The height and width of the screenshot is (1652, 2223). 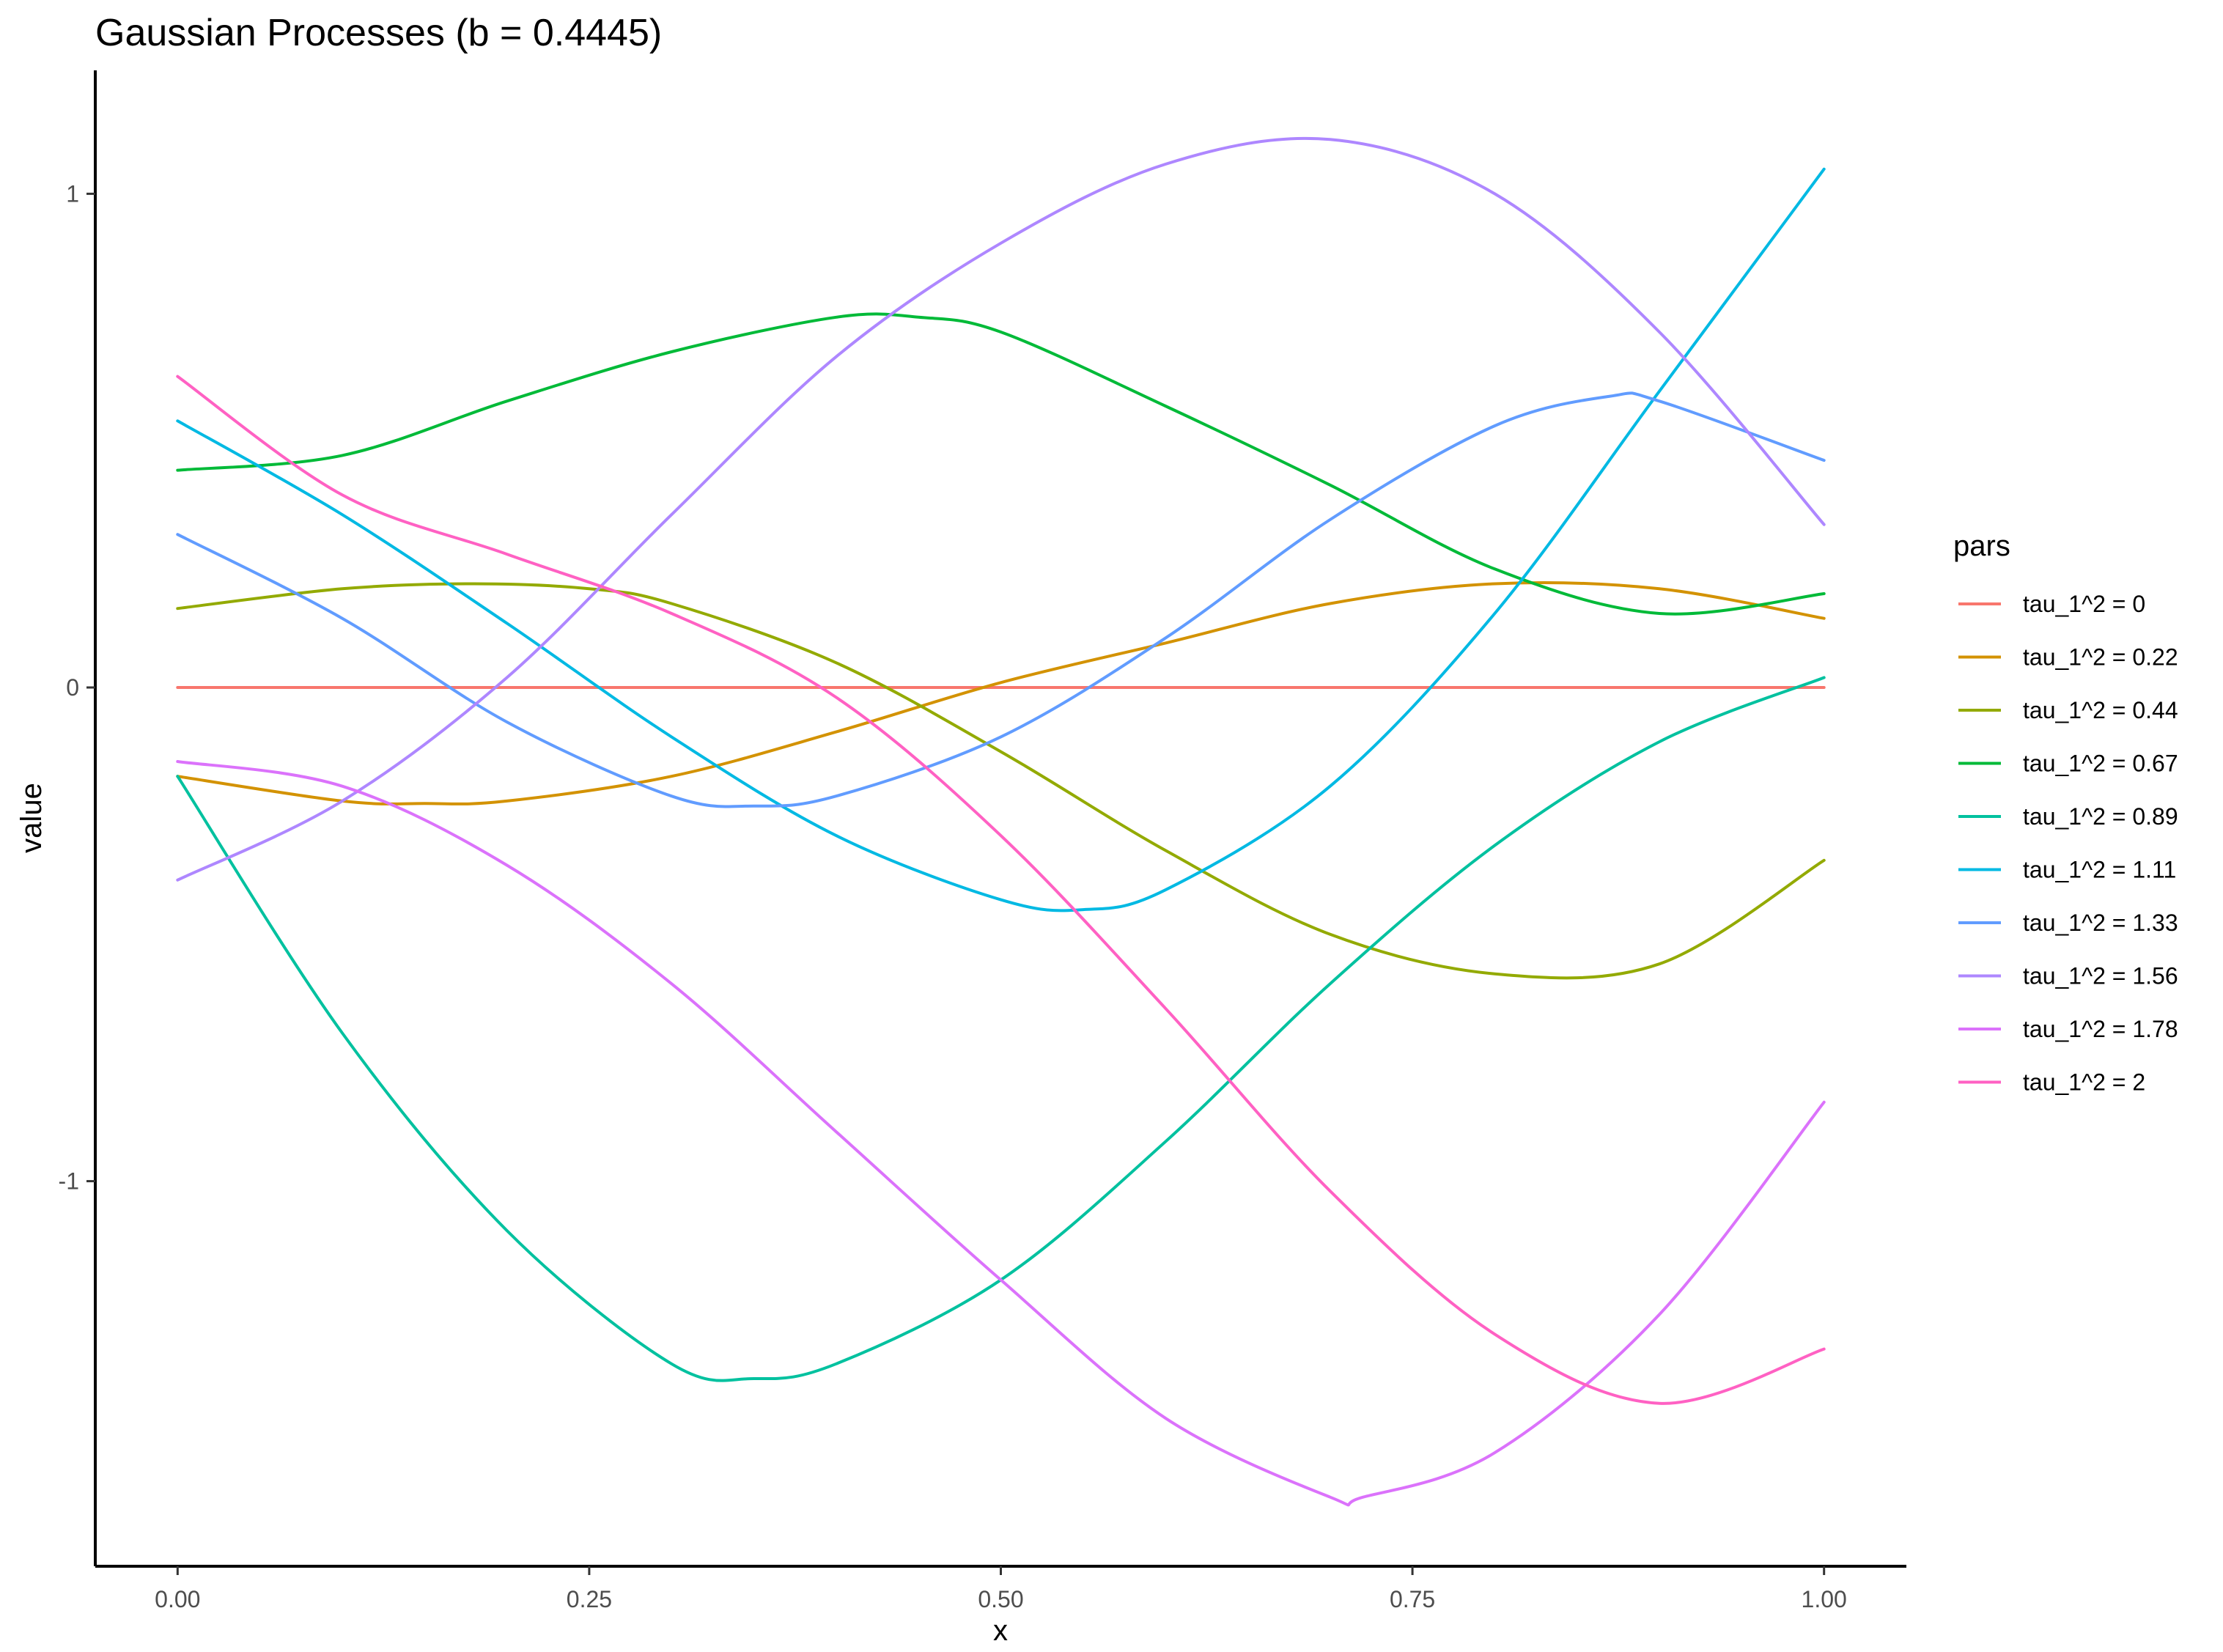 What do you see at coordinates (178, 1599) in the screenshot?
I see `x-tick-label: 0.00` at bounding box center [178, 1599].